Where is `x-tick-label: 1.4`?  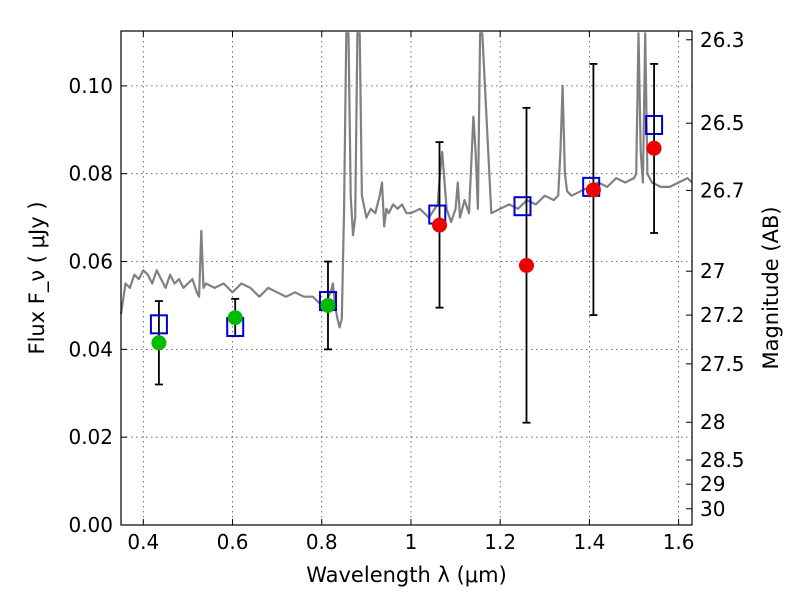
x-tick-label: 1.4 is located at coordinates (589, 542).